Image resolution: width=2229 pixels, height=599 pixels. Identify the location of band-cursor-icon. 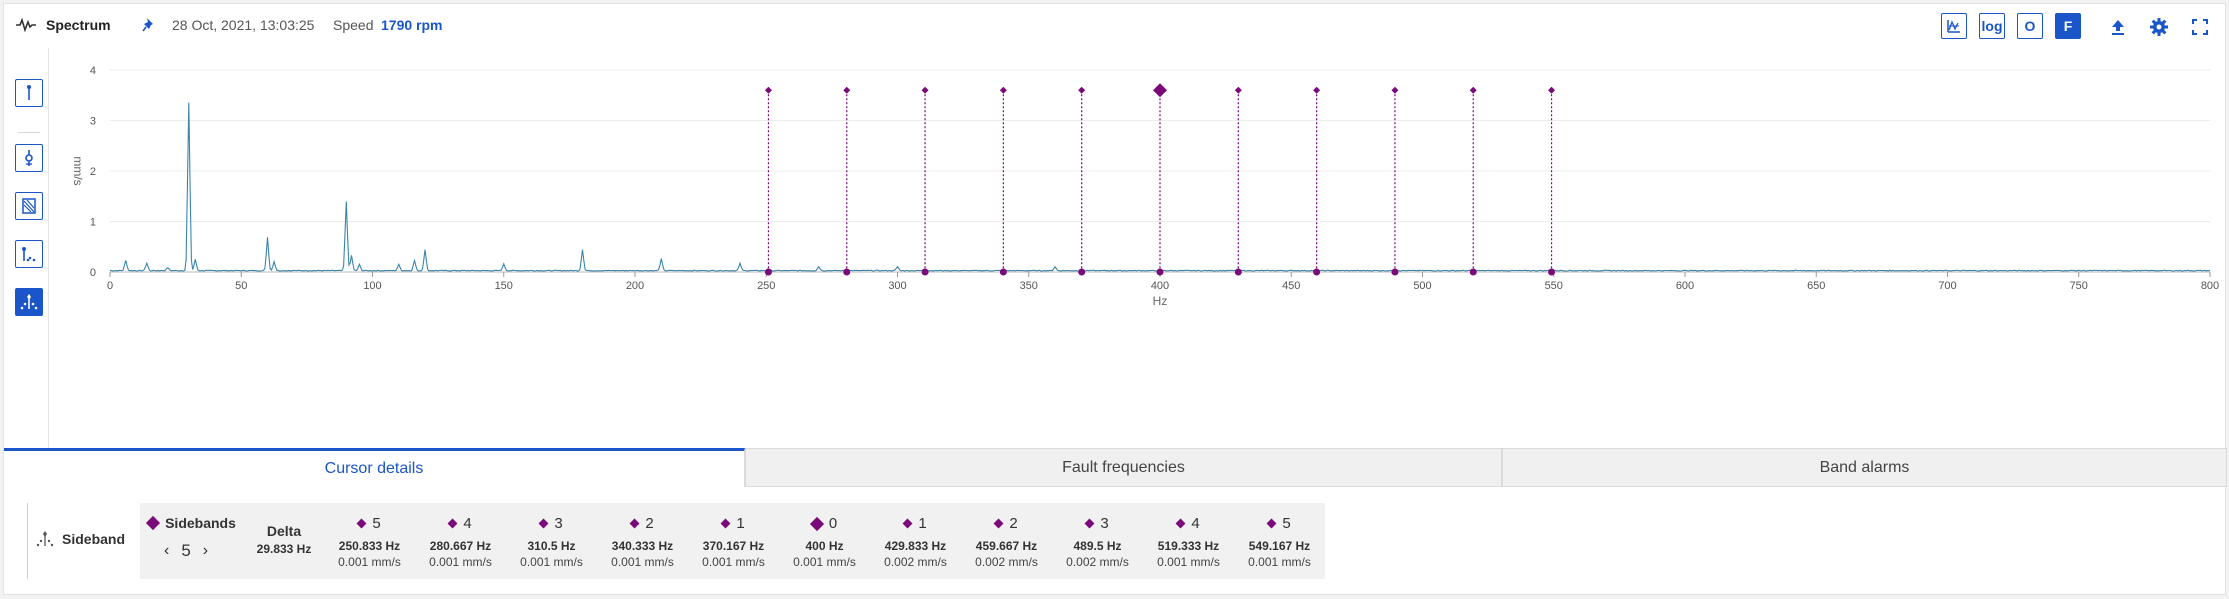
(29, 206).